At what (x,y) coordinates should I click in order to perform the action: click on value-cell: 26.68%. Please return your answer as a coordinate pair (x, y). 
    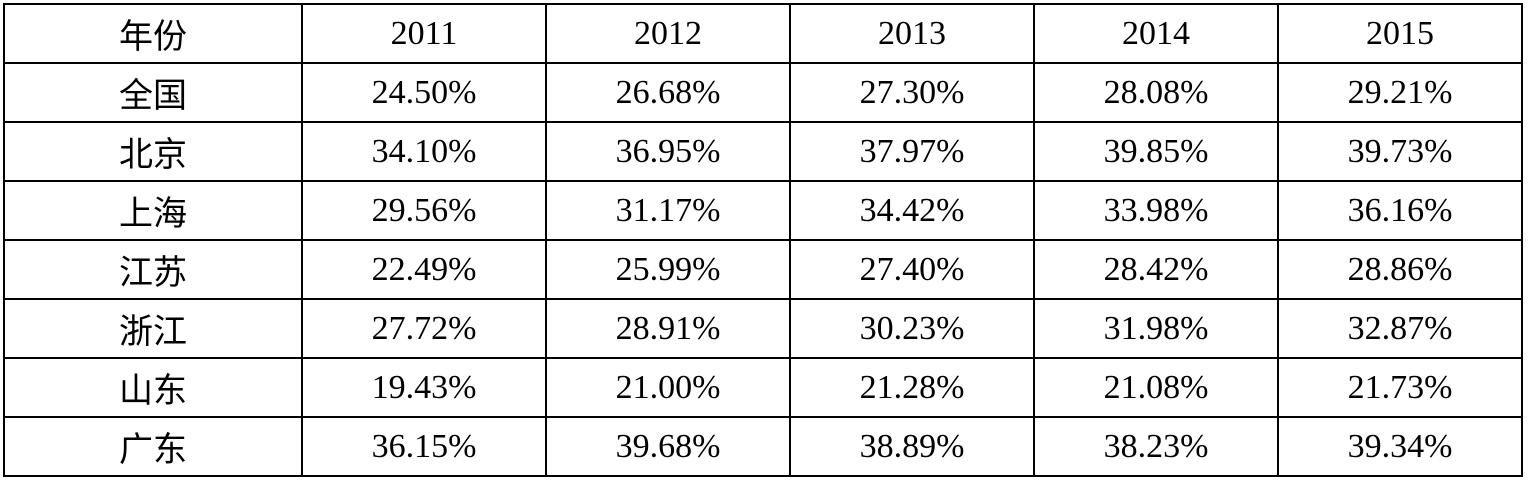
    Looking at the image, I should click on (668, 92).